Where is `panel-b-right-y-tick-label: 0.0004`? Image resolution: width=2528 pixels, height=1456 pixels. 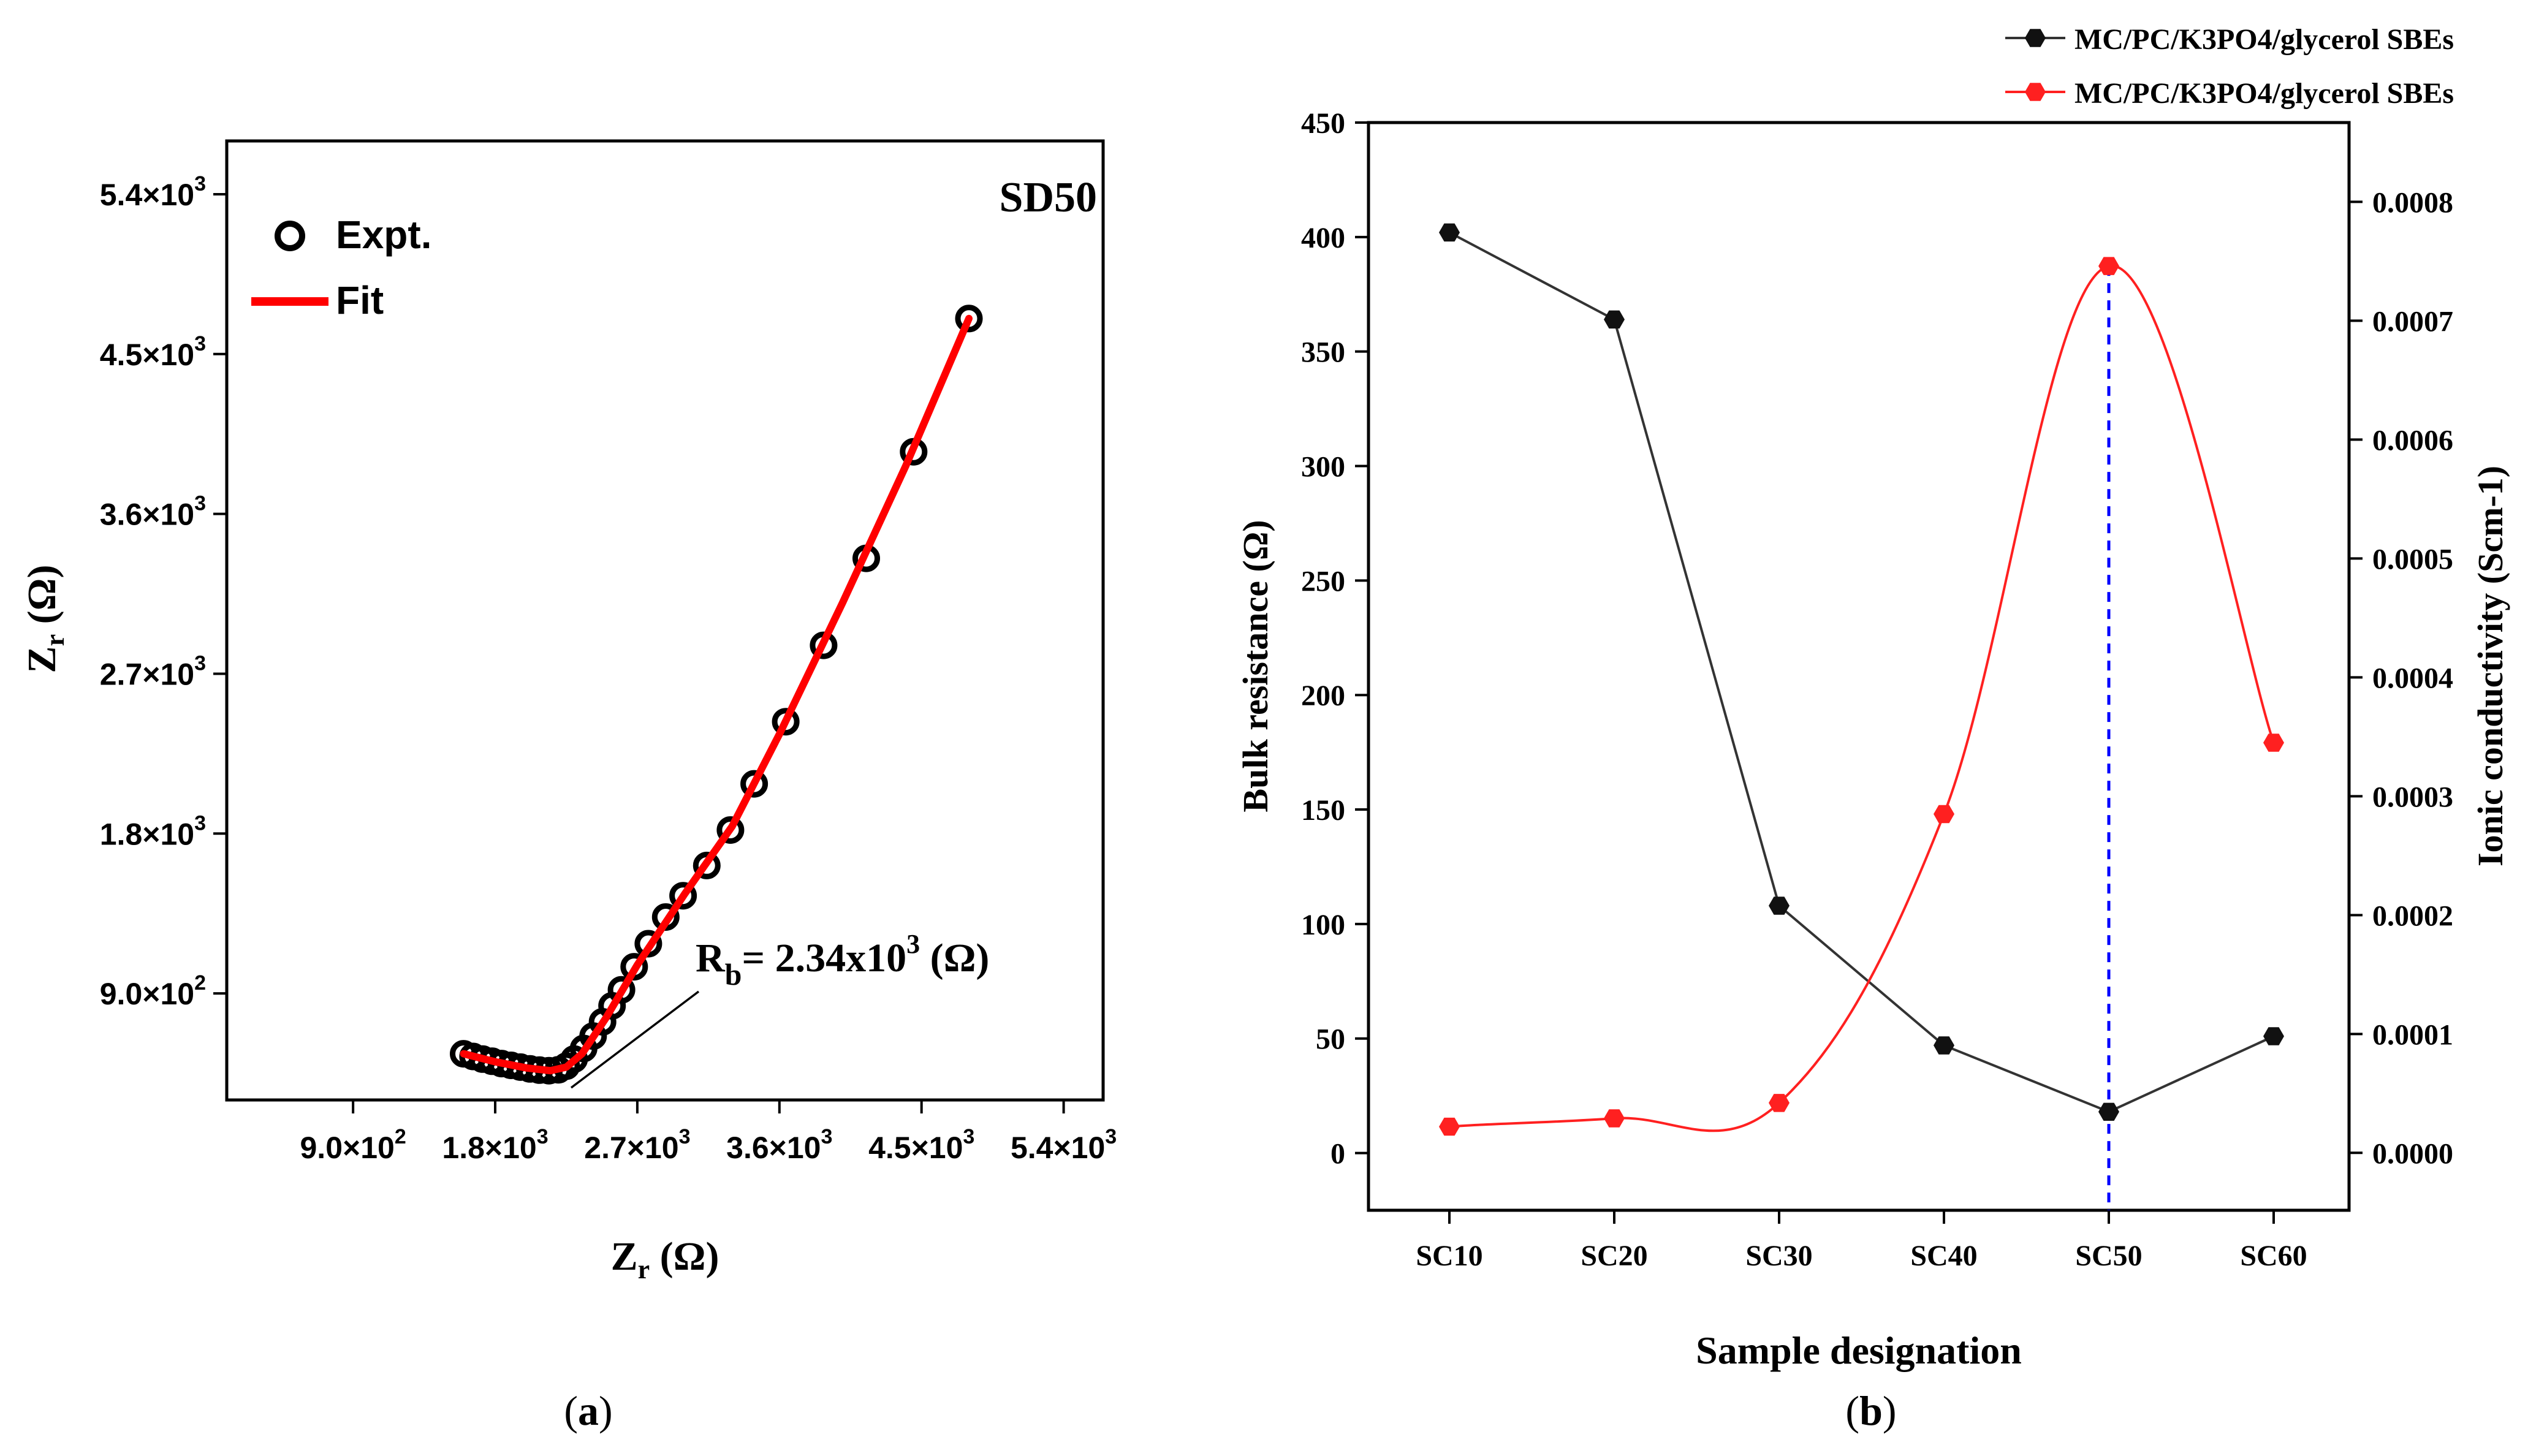
panel-b-right-y-tick-label: 0.0004 is located at coordinates (2412, 678).